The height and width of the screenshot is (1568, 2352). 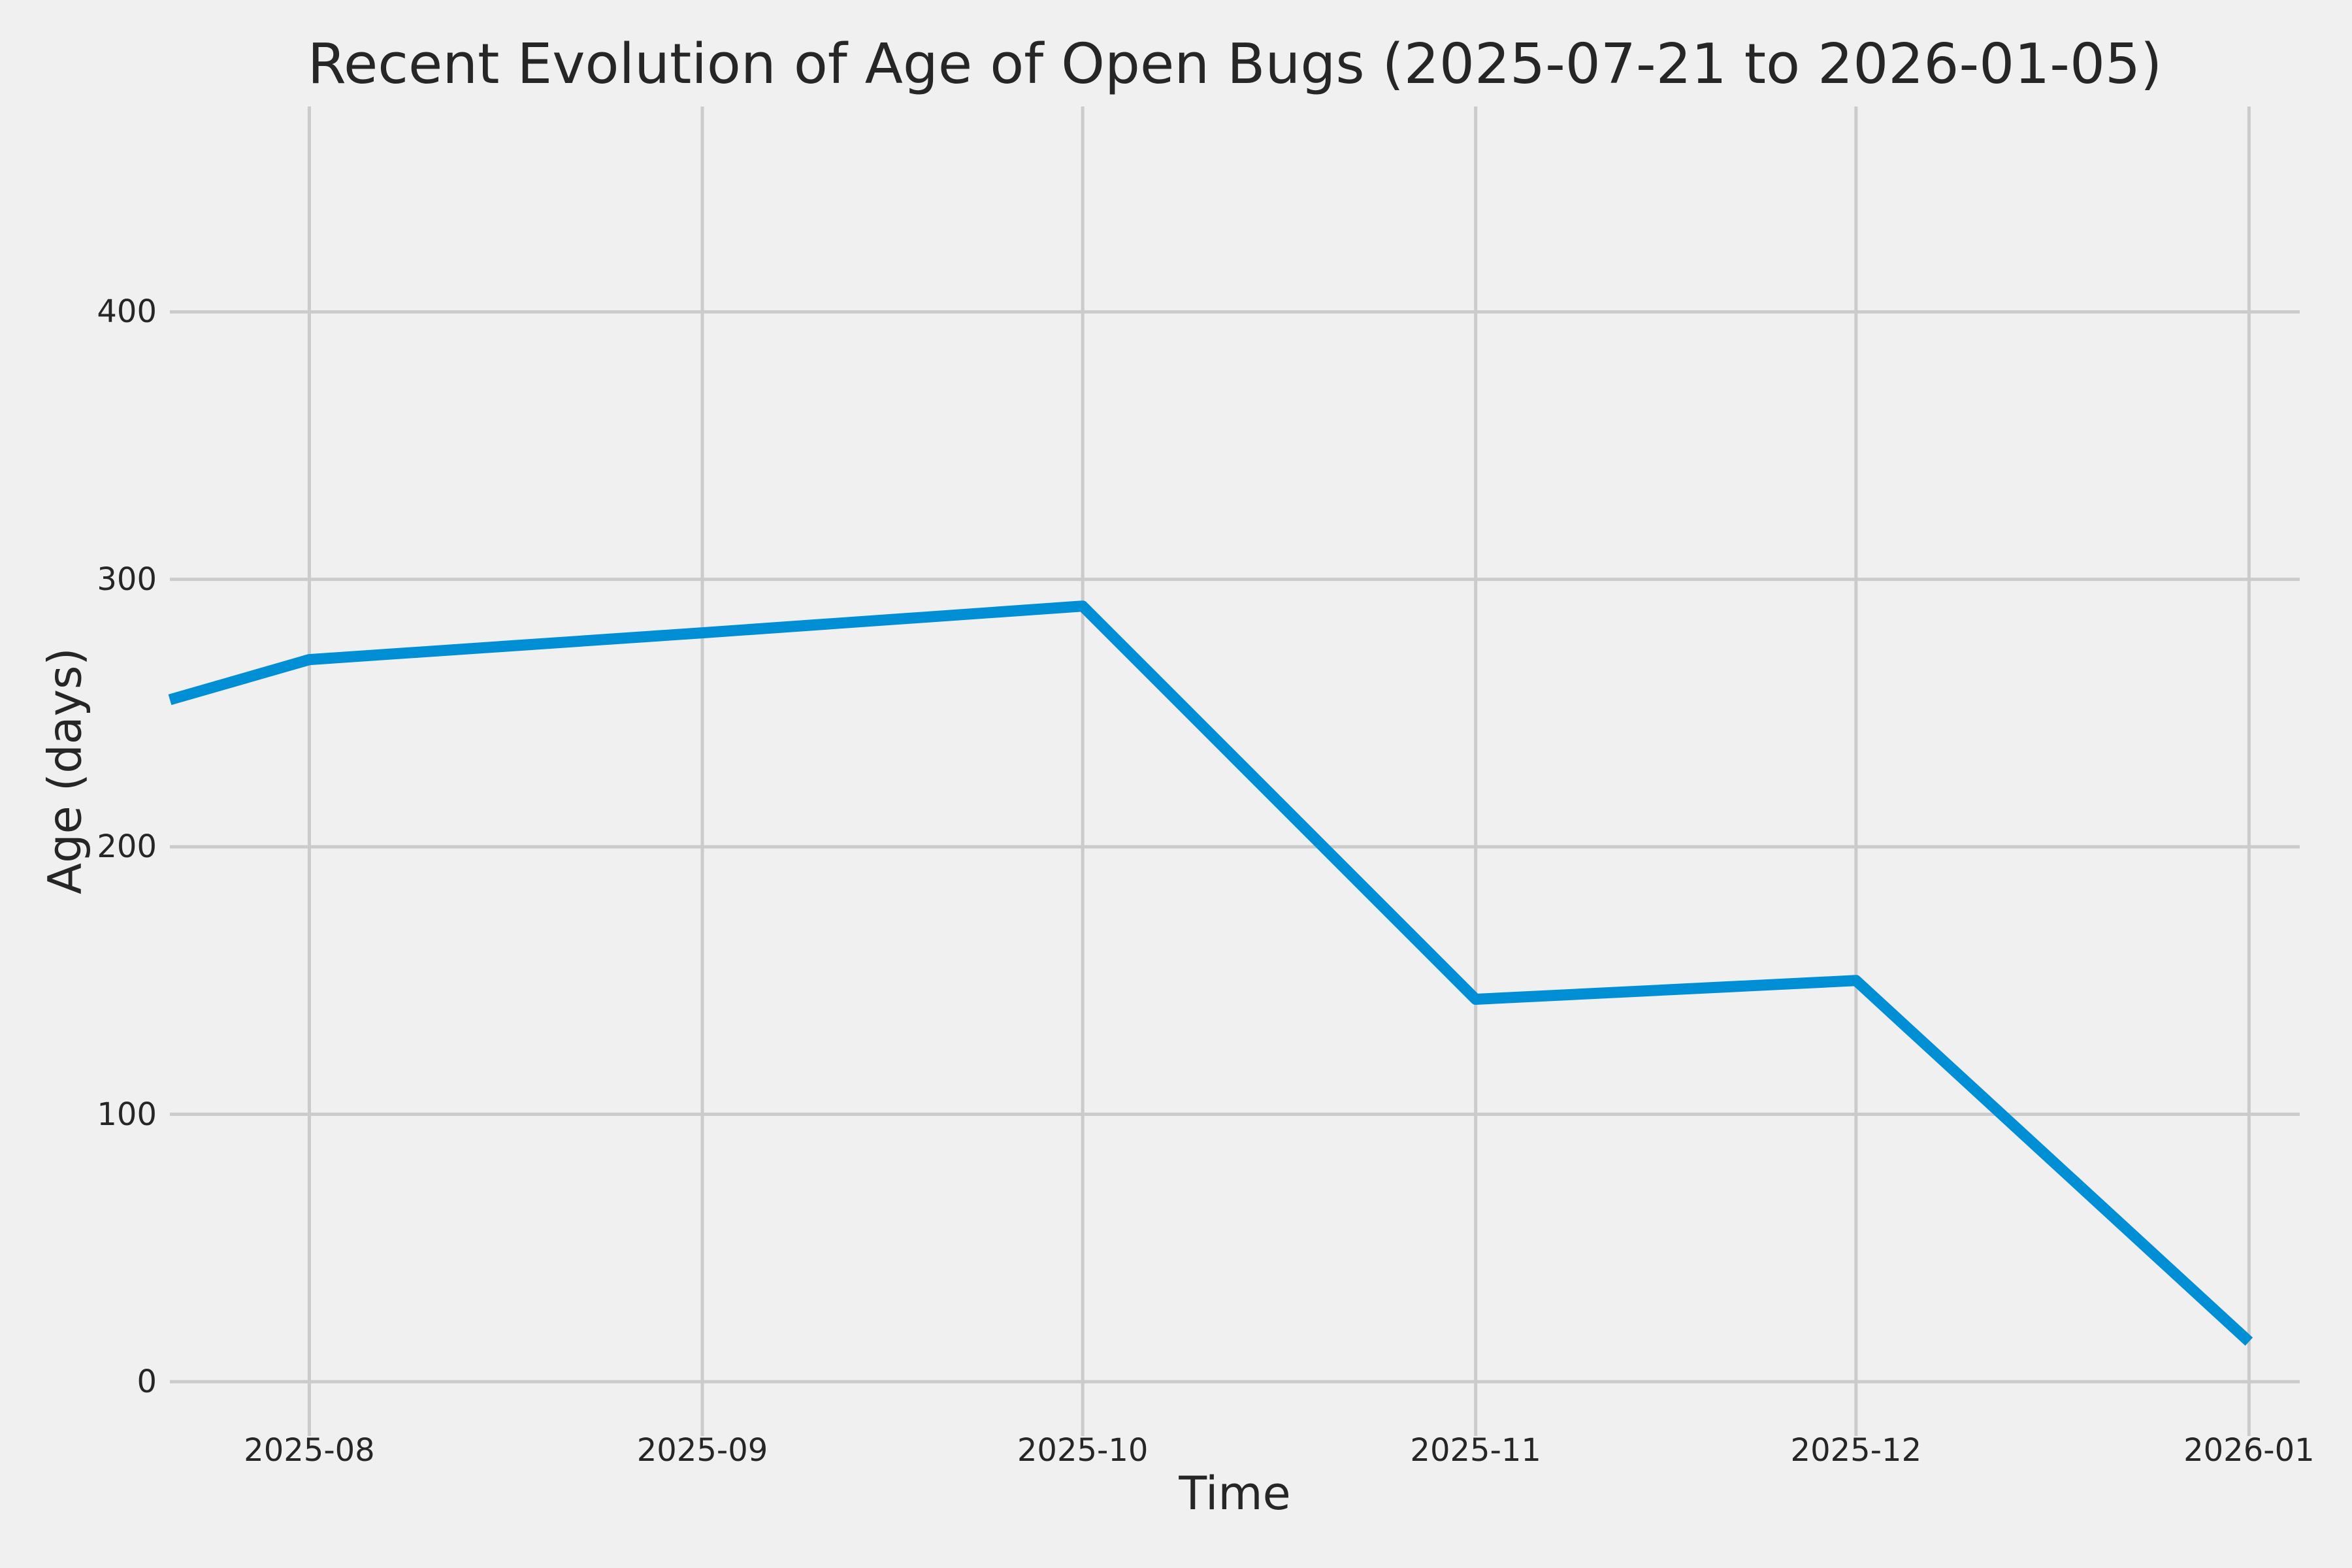 I want to click on y-tick-label: 100, so click(x=127, y=1114).